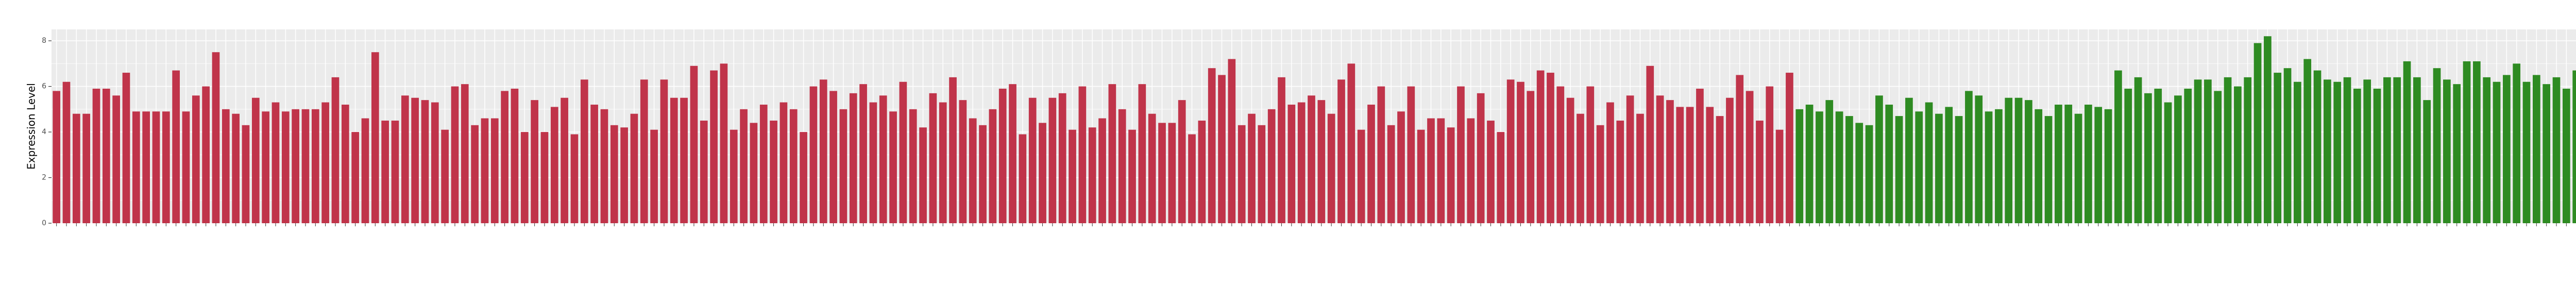 The width and height of the screenshot is (2576, 299). I want to click on y-tick-label: 6, so click(44, 86).